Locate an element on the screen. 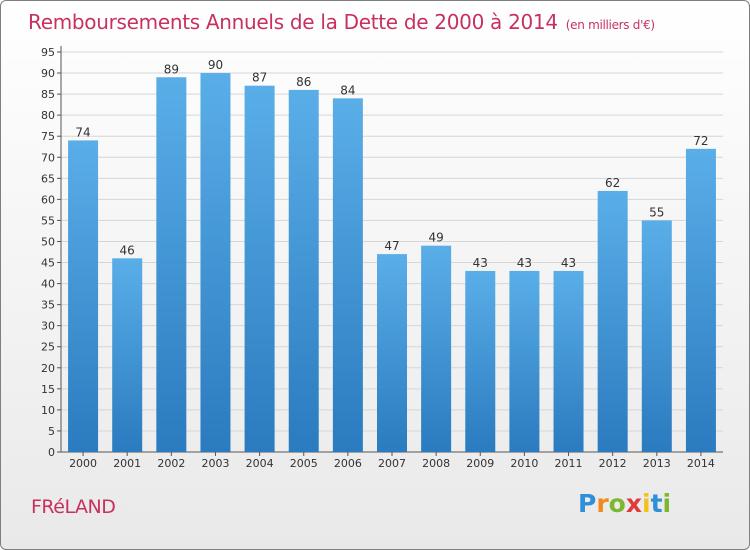  y-tick-label: 95 is located at coordinates (48, 52).